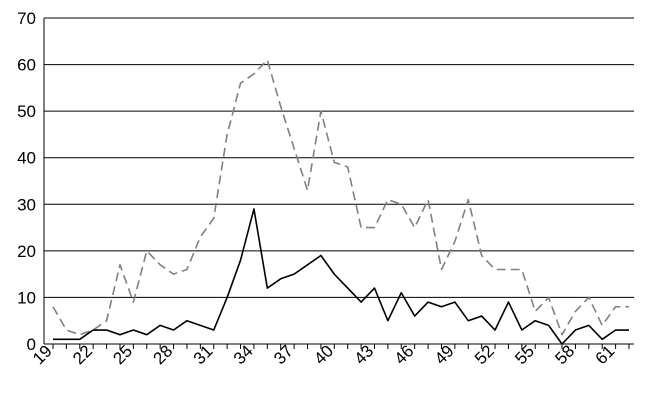  I want to click on x-axis-ticks: 19 22 25 28 31 34 37 40 43 46 49 52 55 58 61, so click(323, 354).